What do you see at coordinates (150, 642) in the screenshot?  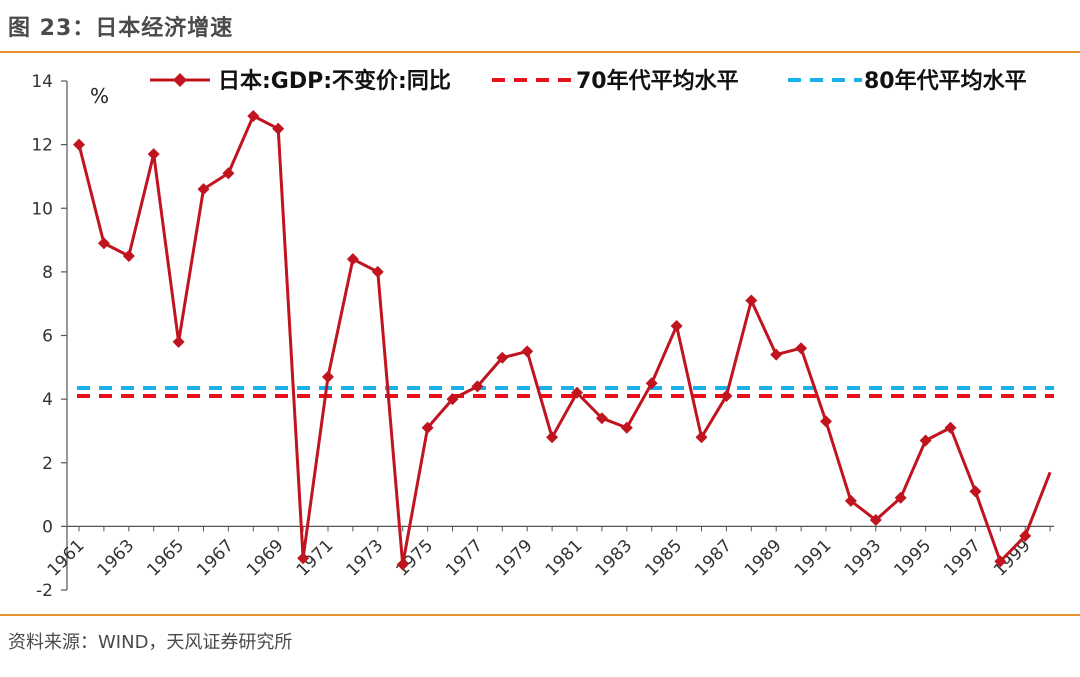 I see `source-note: 资料来源：WIND，天风证券研究所` at bounding box center [150, 642].